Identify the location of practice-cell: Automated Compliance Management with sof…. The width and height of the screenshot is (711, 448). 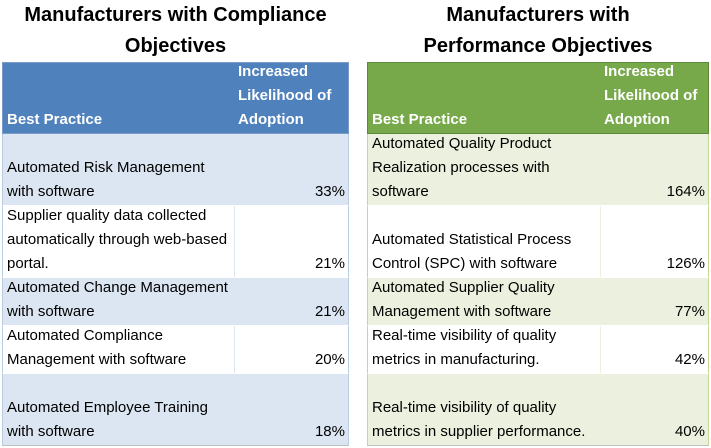
(119, 349).